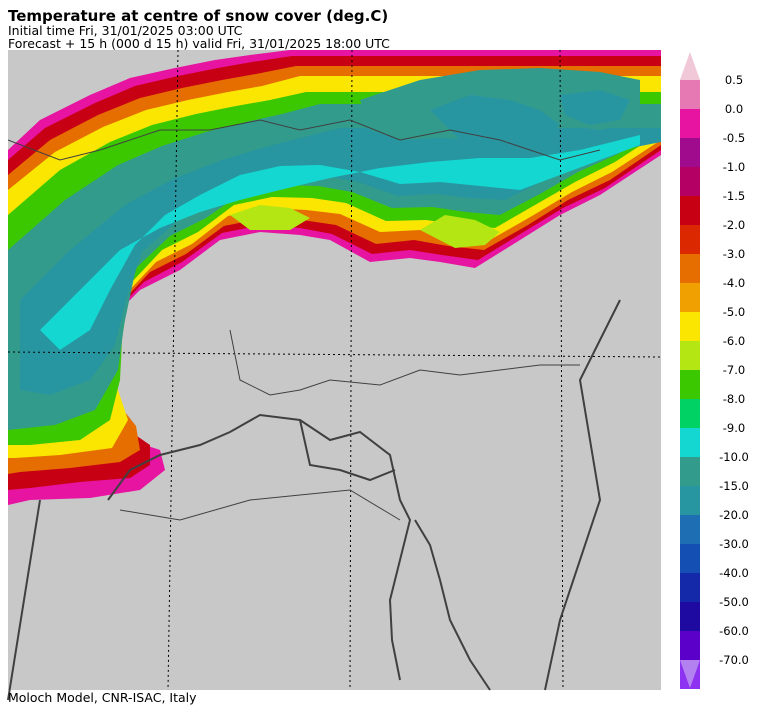 This screenshot has height=713, width=760. What do you see at coordinates (734, 283) in the screenshot?
I see `legend-label: -4.0` at bounding box center [734, 283].